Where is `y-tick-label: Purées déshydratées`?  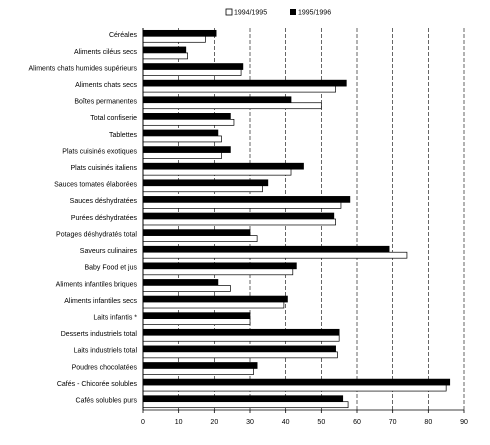
y-tick-label: Purées déshydratées is located at coordinates (104, 218).